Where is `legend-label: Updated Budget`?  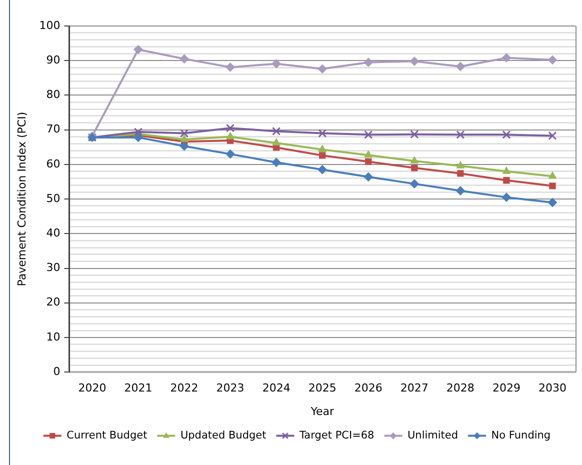
legend-label: Updated Budget is located at coordinates (223, 435).